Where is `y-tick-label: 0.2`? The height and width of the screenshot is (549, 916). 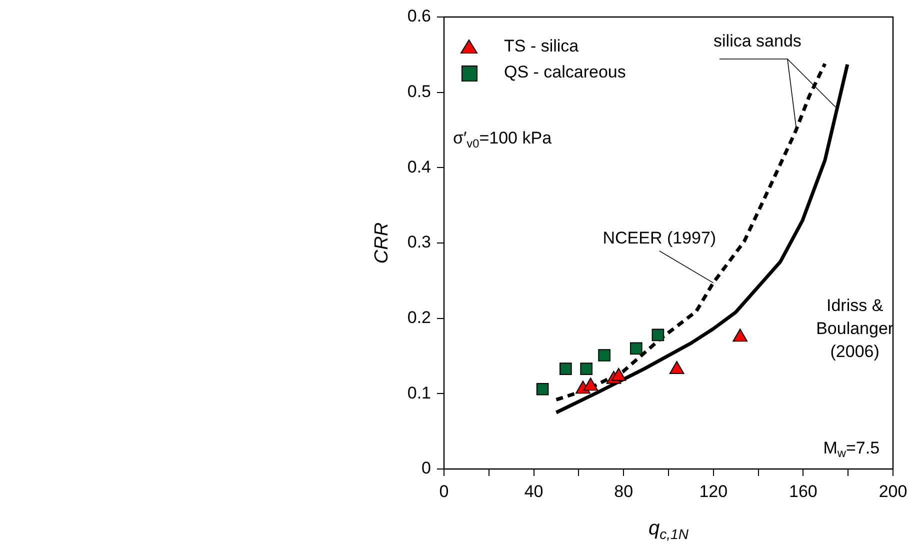 y-tick-label: 0.2 is located at coordinates (419, 318).